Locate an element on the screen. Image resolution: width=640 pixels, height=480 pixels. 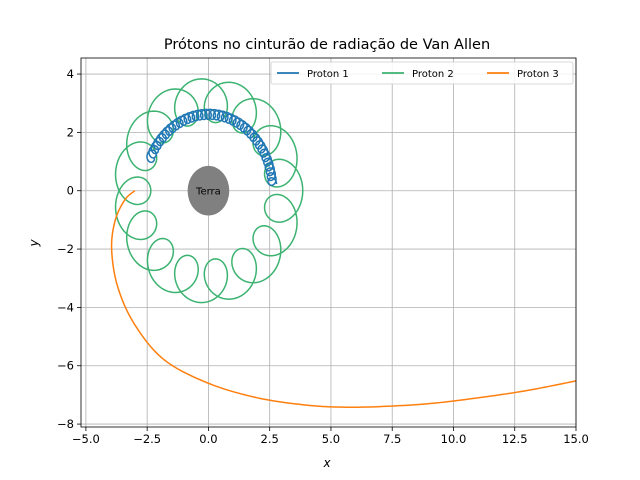
legend-label: Proton 1 is located at coordinates (328, 74).